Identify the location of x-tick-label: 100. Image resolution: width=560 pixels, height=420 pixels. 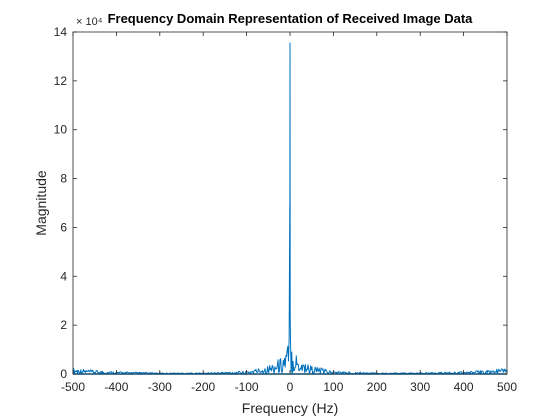
(333, 387).